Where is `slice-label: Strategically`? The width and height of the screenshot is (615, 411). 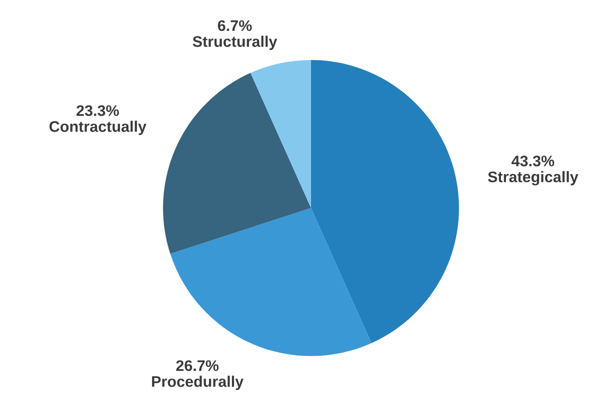 slice-label: Strategically is located at coordinates (533, 178).